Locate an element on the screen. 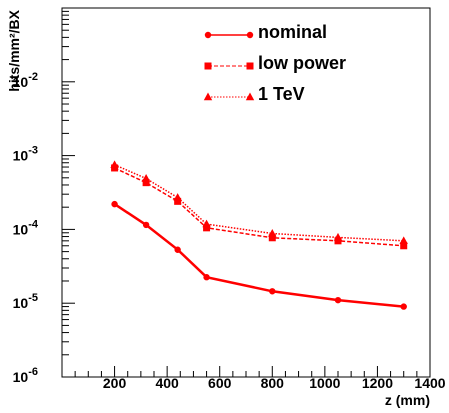 The height and width of the screenshot is (413, 449). y-axis-ticks: 10⁻⁶ 10⁻⁵ 10⁻⁴ 10⁻³ 10⁻² is located at coordinates (44, 197).